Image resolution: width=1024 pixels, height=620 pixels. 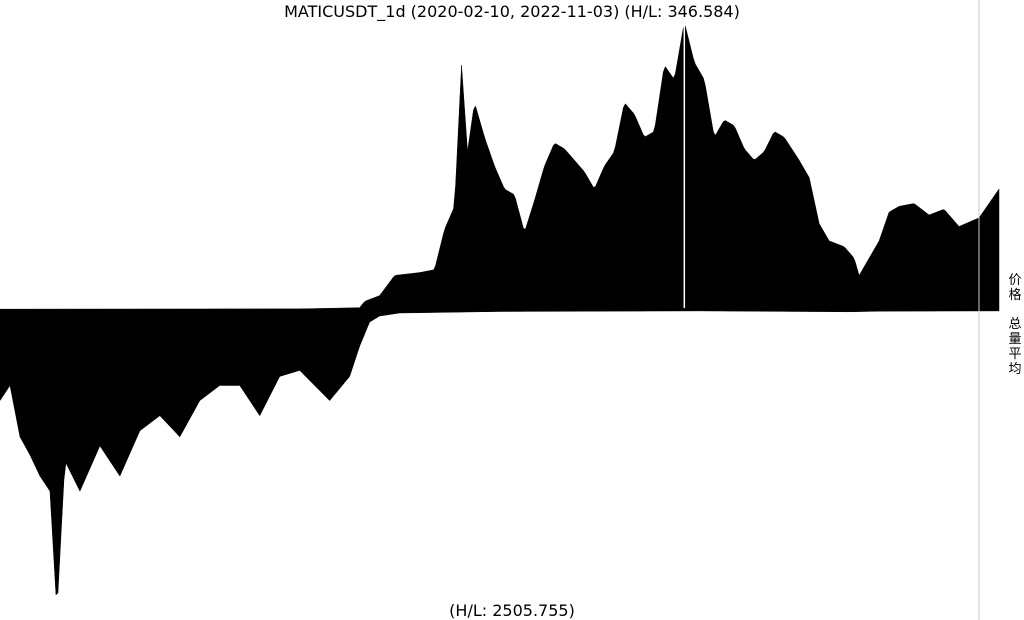 I want to click on volume-axis-label-char-4: 均, so click(x=1014, y=369).